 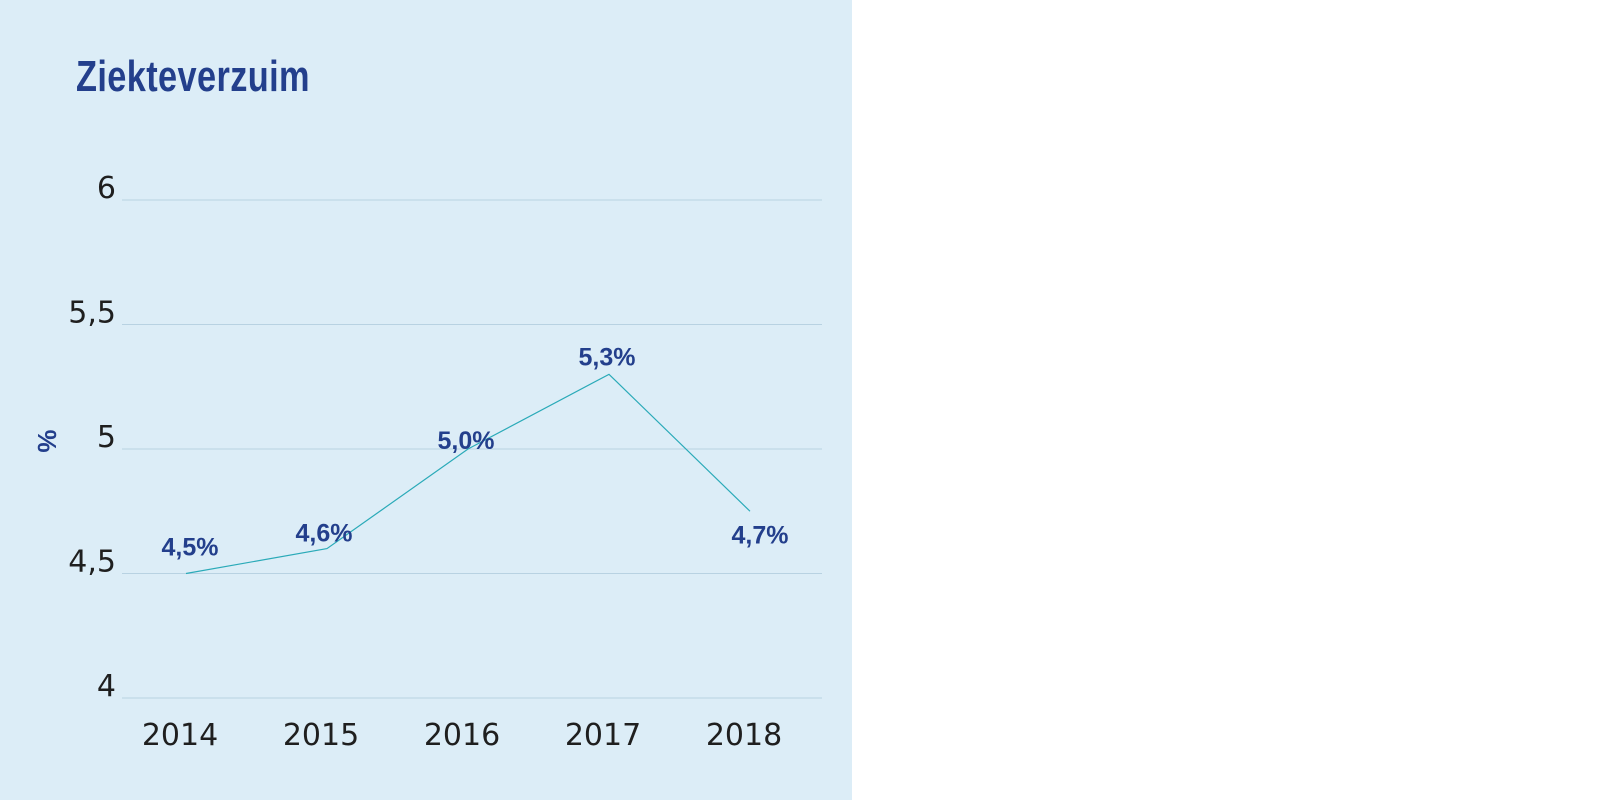 I want to click on x-tick-label: 2017, so click(x=603, y=735).